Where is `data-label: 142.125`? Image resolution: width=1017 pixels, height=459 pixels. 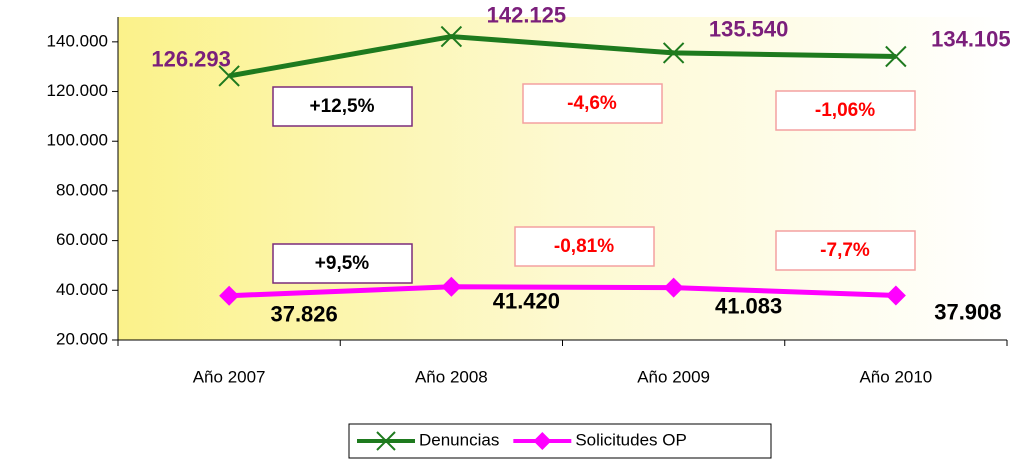 data-label: 142.125 is located at coordinates (527, 14).